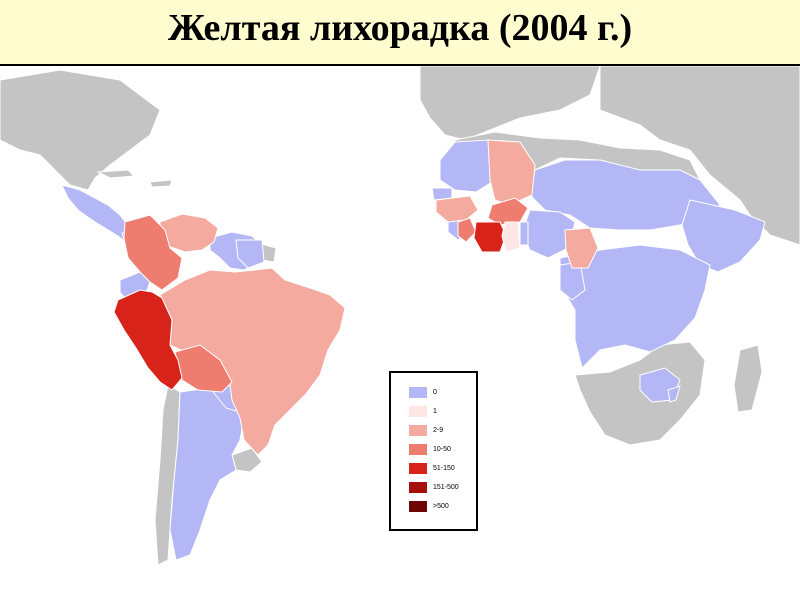 The image size is (800, 600). I want to click on legend-item: 0, so click(434, 393).